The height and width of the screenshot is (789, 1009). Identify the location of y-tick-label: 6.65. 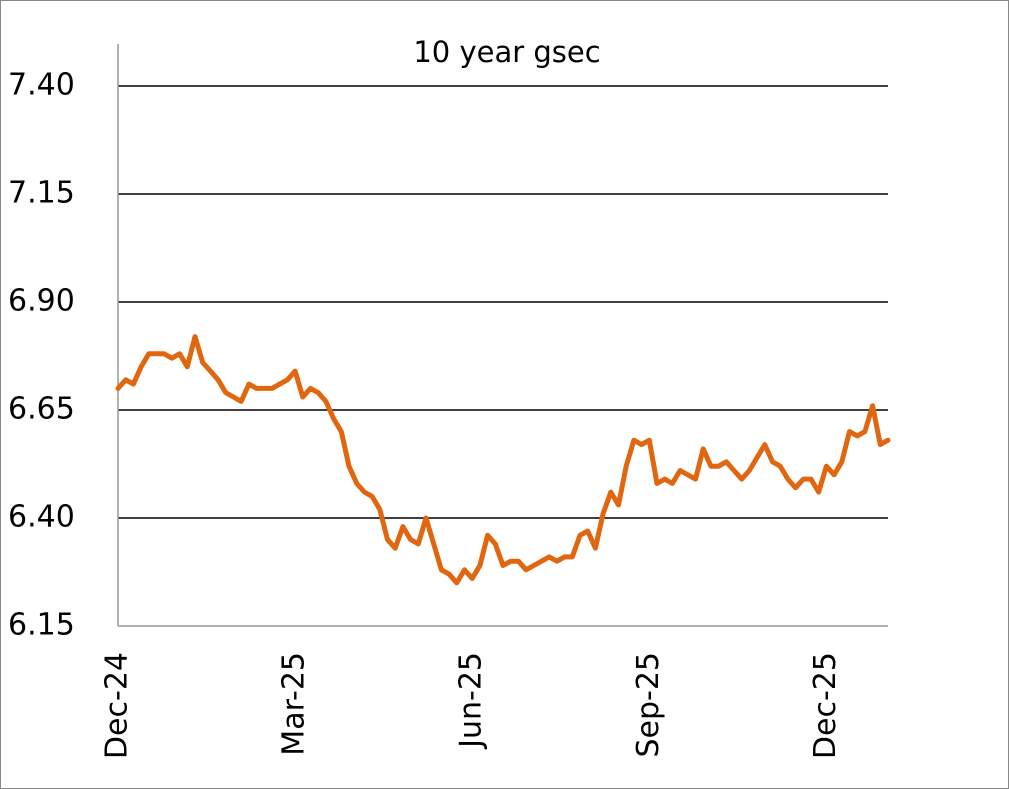
(41, 409).